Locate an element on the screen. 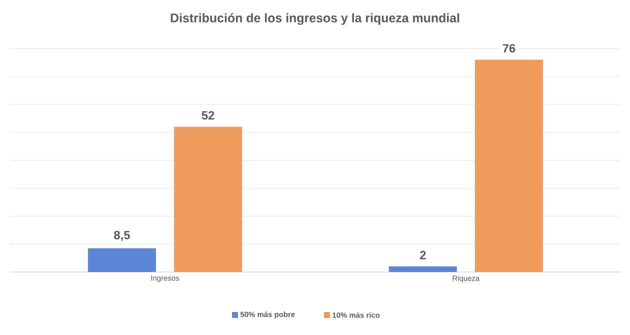  data-label: 8,5 is located at coordinates (122, 236).